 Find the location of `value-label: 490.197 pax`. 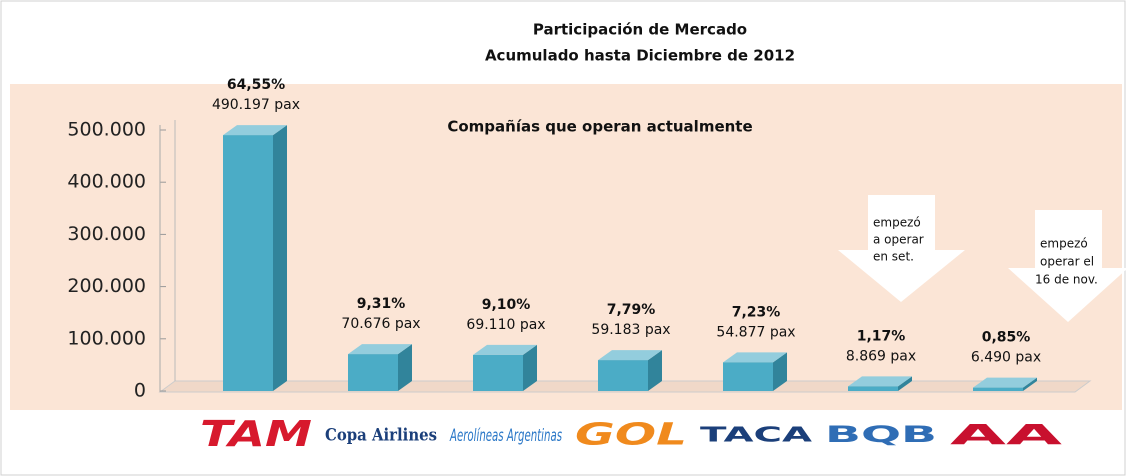

value-label: 490.197 pax is located at coordinates (256, 105).